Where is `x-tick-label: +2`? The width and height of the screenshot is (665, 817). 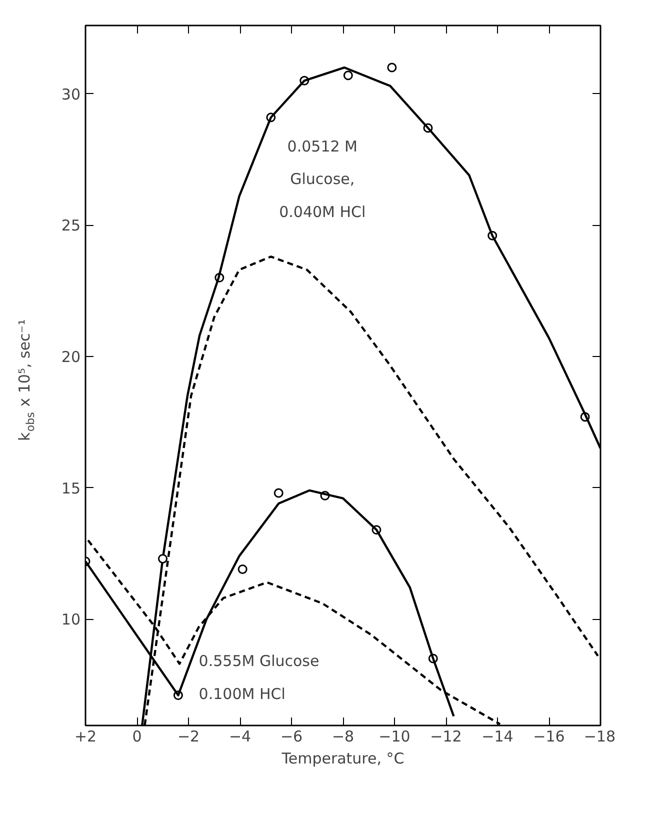
x-tick-label: +2 is located at coordinates (85, 737).